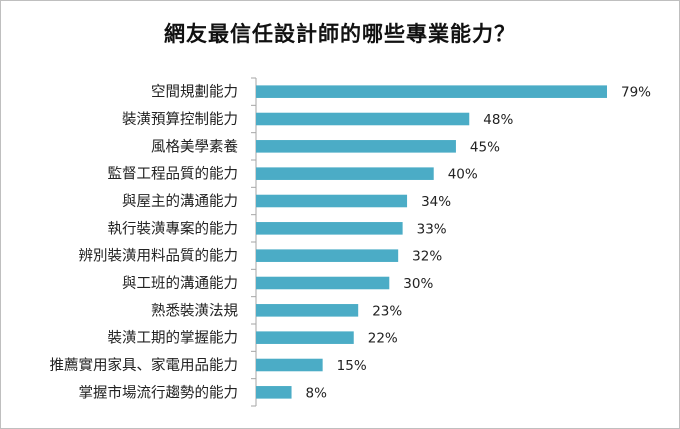  I want to click on category-label: 裝潢工期的掌握能力, so click(173, 338).